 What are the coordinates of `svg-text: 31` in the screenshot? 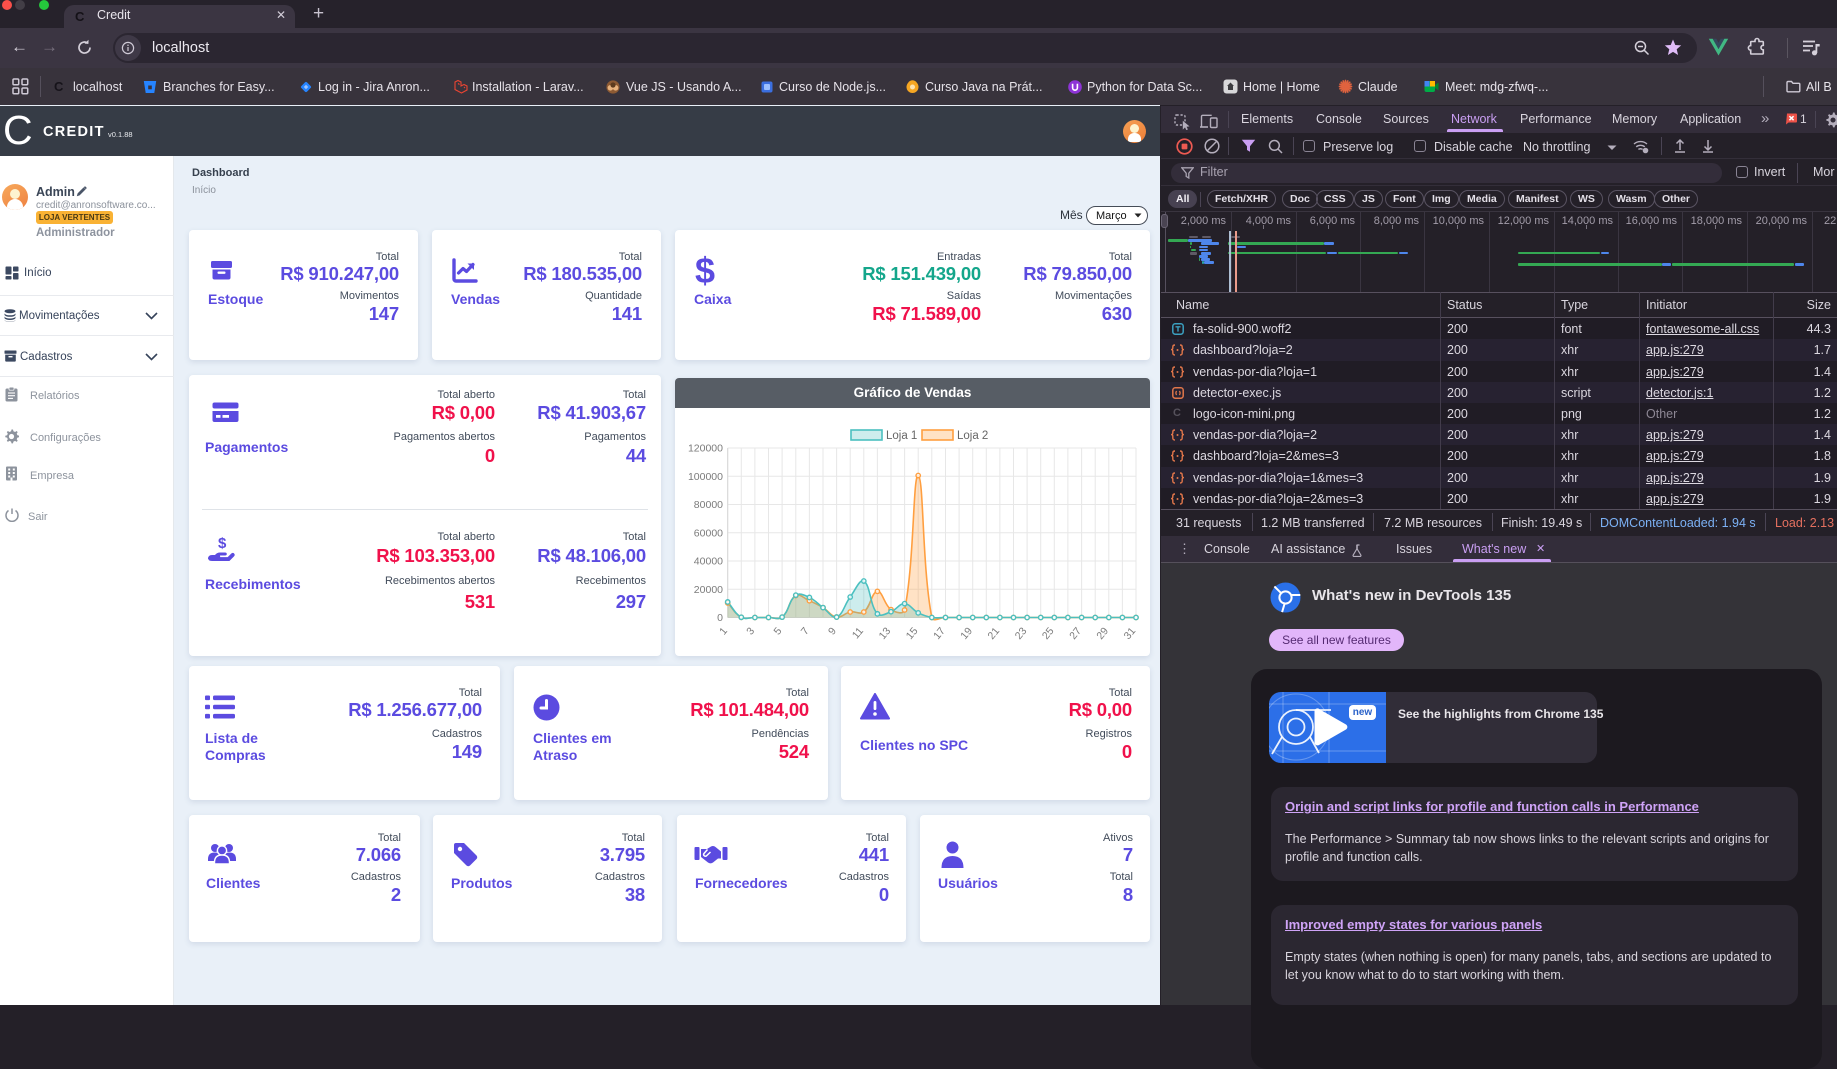 It's located at (1130, 633).